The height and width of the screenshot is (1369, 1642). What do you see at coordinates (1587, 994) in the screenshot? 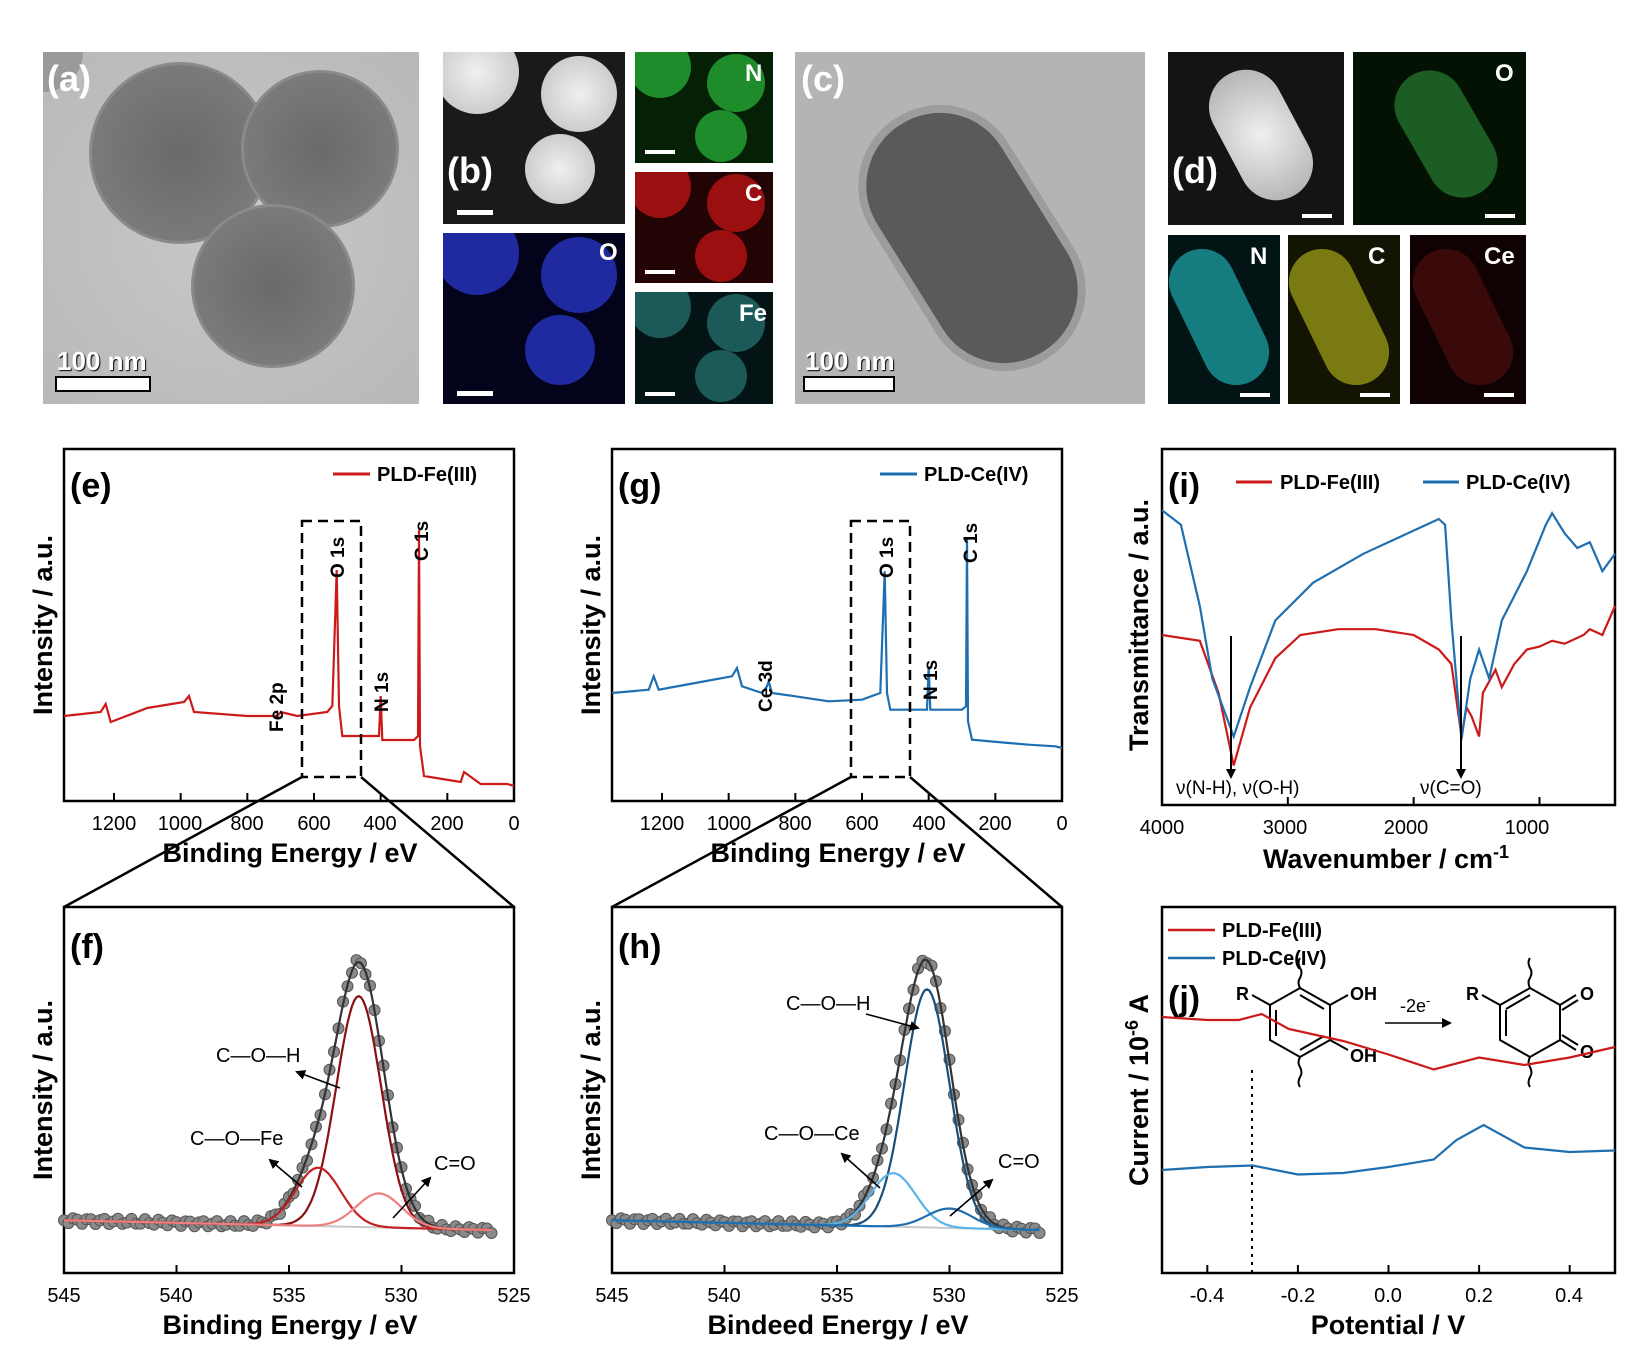
I see `scheme-o-top: O` at bounding box center [1587, 994].